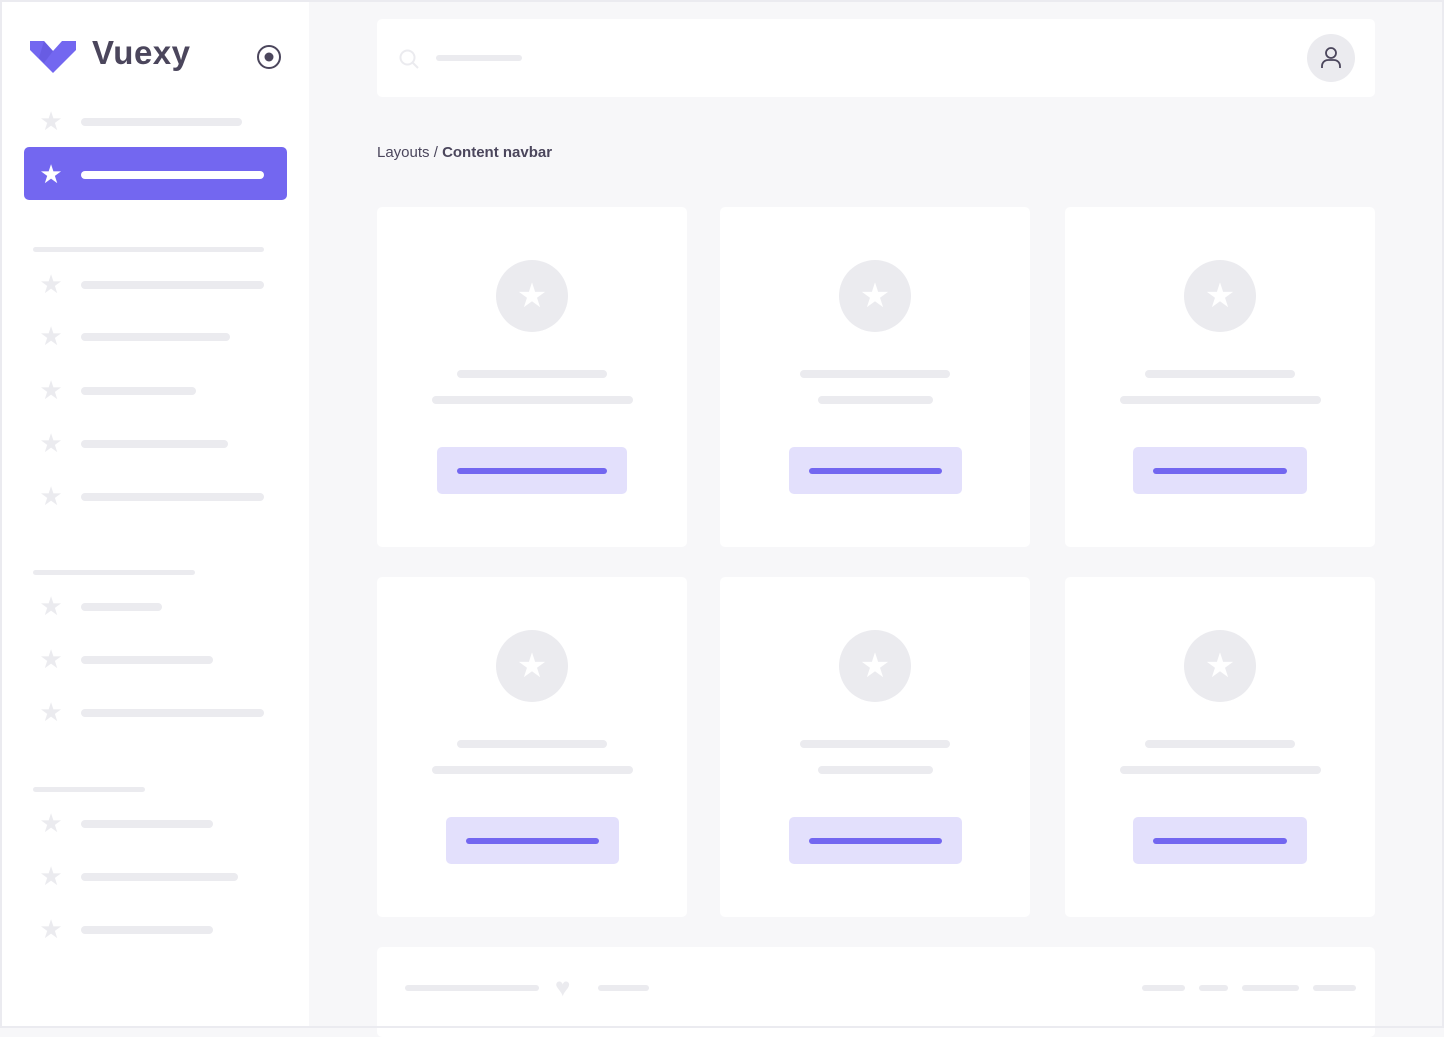 The image size is (1444, 1037). What do you see at coordinates (497, 152) in the screenshot?
I see `breadcrumb-current: Content navbar` at bounding box center [497, 152].